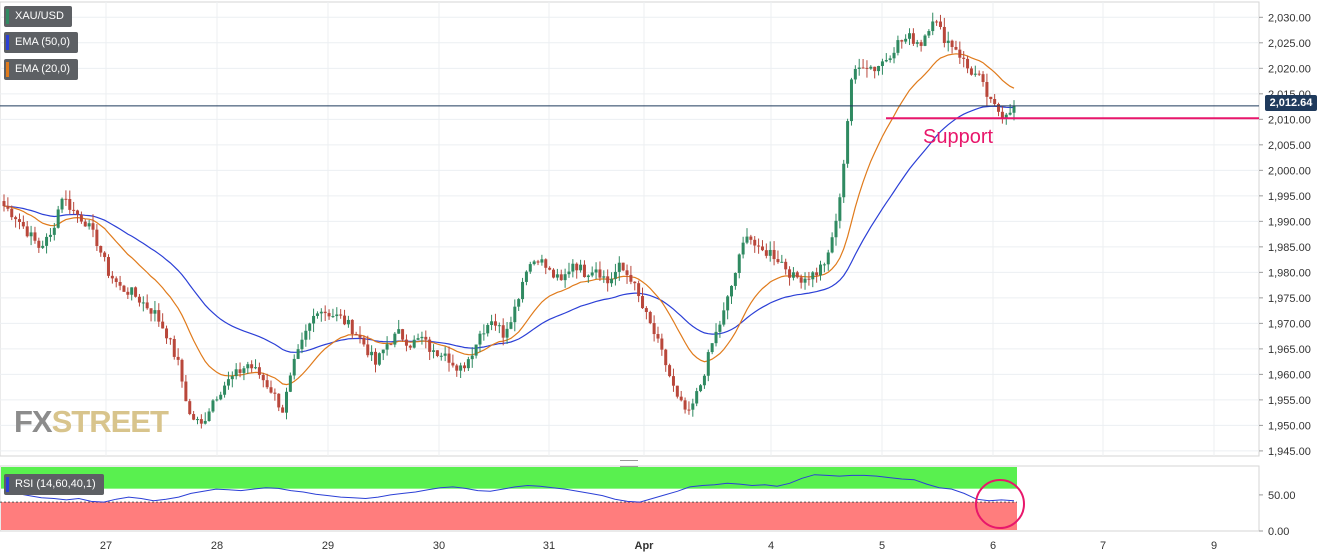 The image size is (1331, 558). What do you see at coordinates (54, 484) in the screenshot?
I see `rsi-legend: RSI (14,60,40,1)` at bounding box center [54, 484].